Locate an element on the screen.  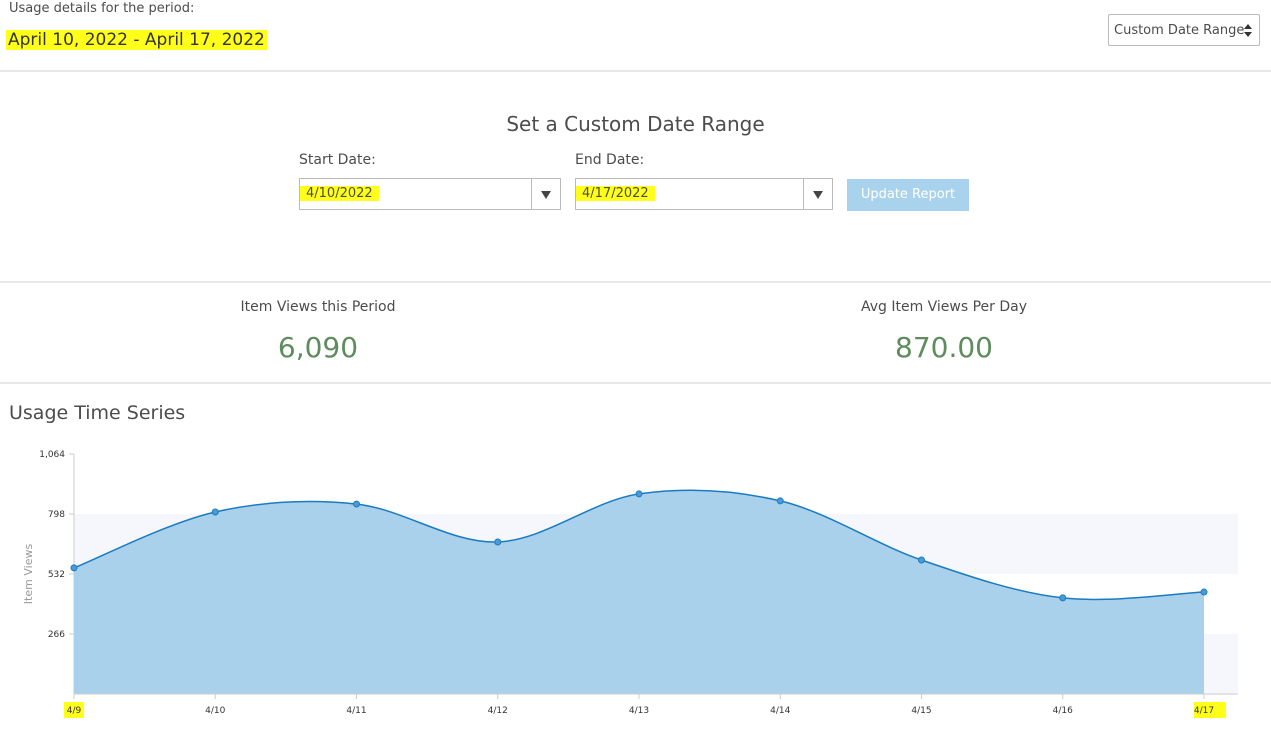
custom-range-title: Set a Custom Date Range is located at coordinates (635, 124).